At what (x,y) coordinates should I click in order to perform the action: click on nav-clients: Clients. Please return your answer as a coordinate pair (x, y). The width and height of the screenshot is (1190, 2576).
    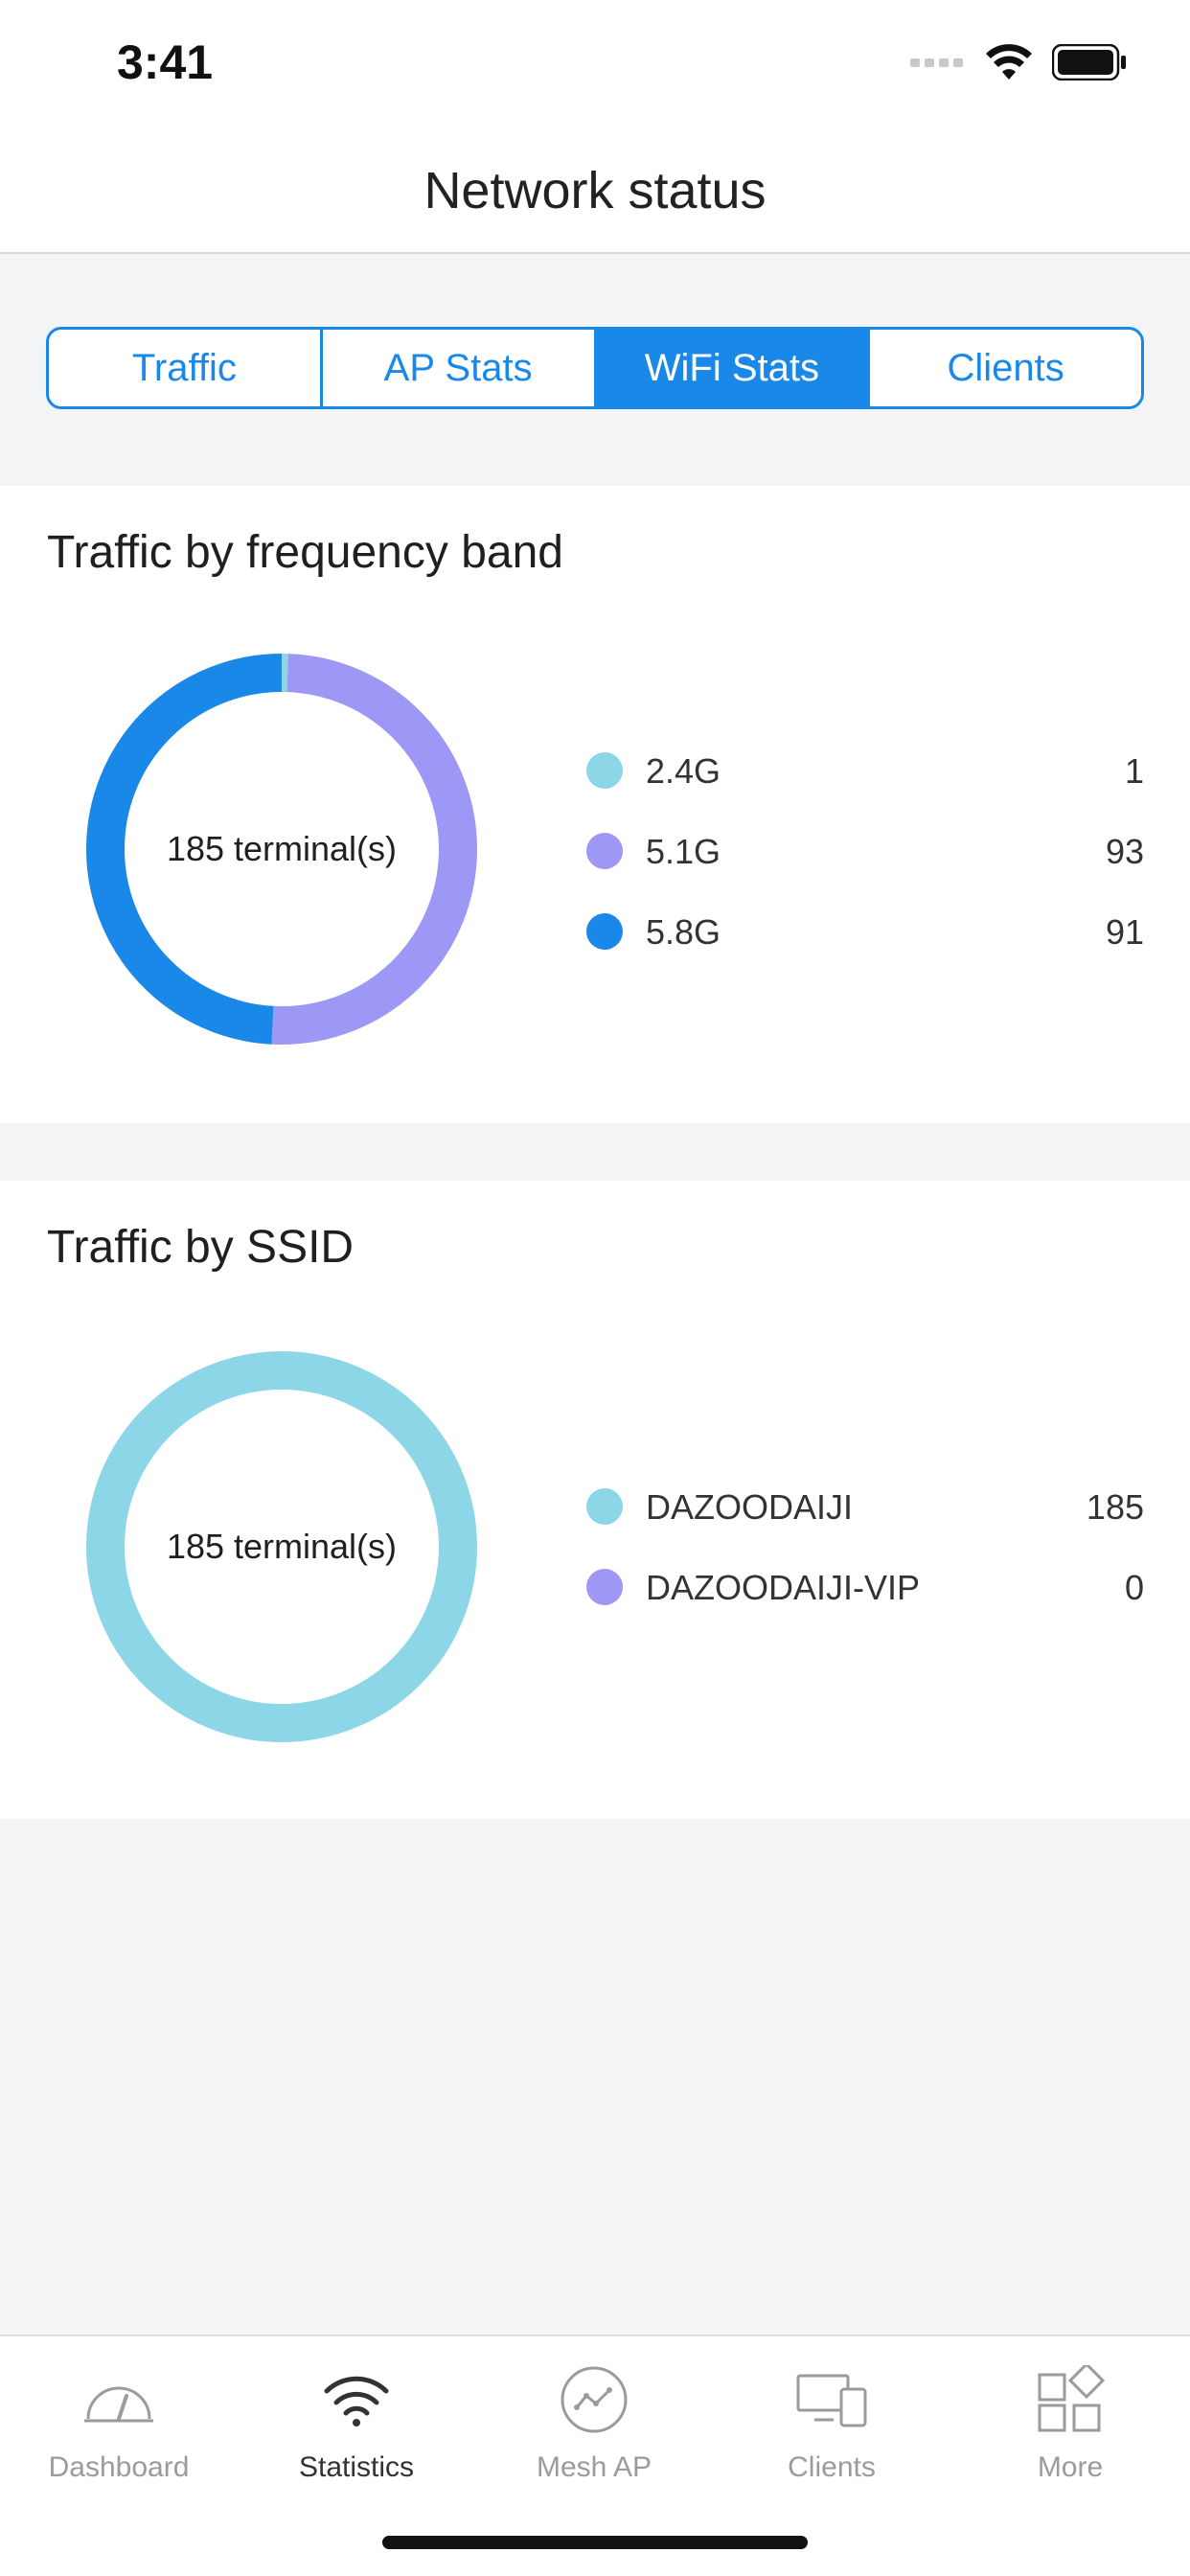
    Looking at the image, I should click on (832, 2432).